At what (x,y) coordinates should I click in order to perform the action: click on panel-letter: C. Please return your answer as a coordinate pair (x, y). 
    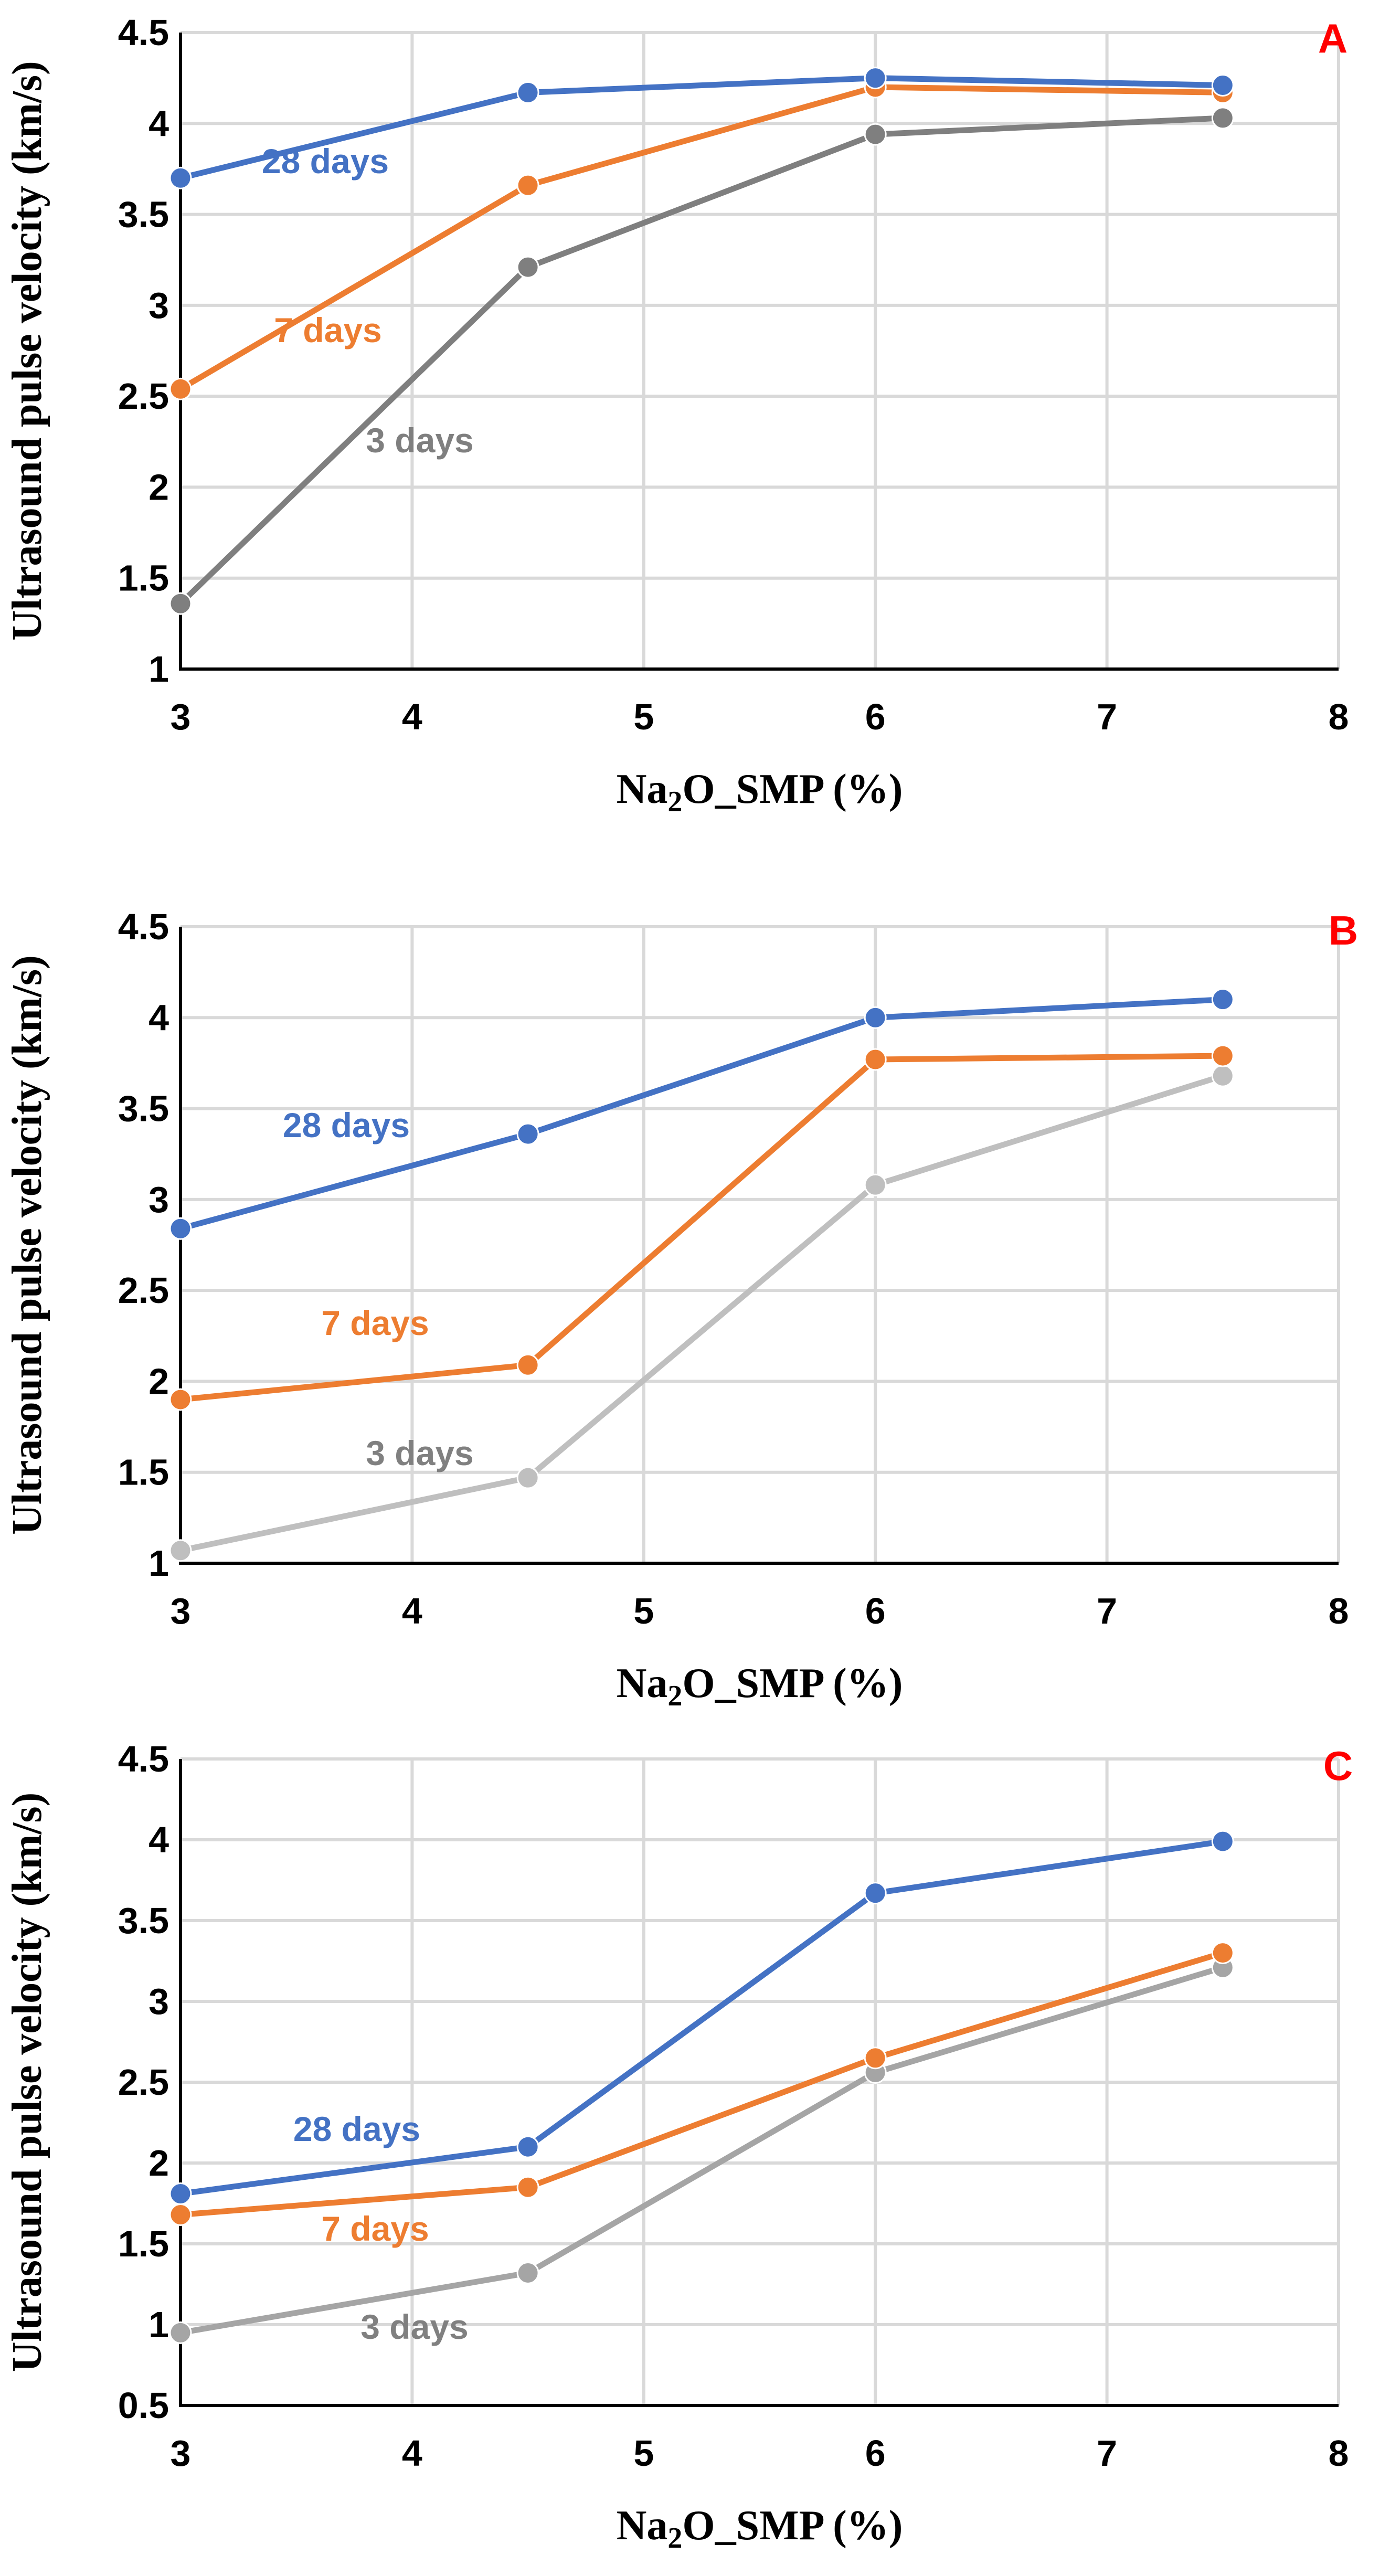
    Looking at the image, I should click on (1338, 1766).